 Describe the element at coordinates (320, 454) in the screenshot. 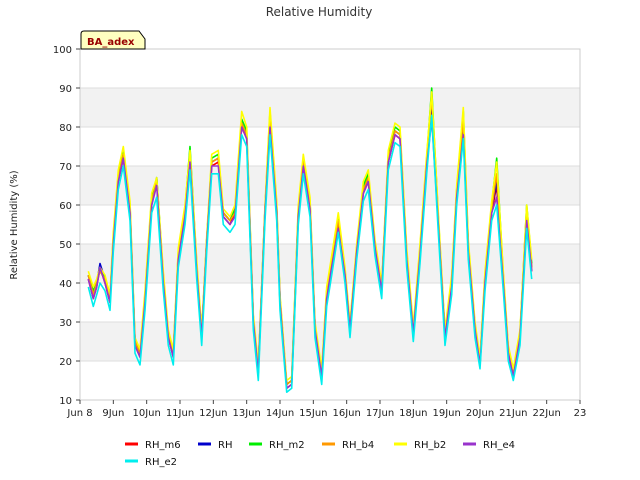

I see `legend: RH_m6 RH RH_m2 RH_b4 RH_b2 RH_e4 RH_e2` at that location.